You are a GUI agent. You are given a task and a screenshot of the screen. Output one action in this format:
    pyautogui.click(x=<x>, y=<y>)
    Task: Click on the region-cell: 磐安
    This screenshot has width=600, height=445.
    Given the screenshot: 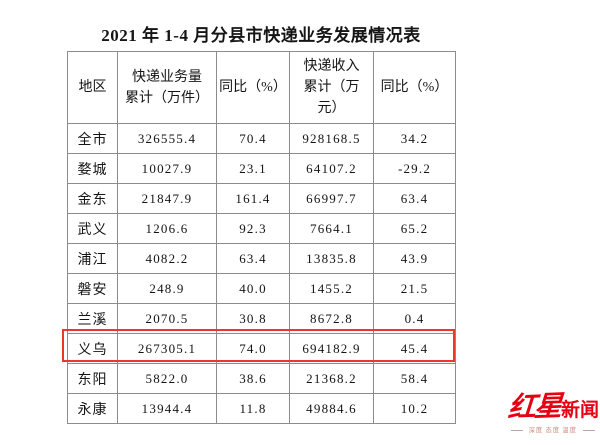 What is the action you would take?
    pyautogui.click(x=92, y=288)
    